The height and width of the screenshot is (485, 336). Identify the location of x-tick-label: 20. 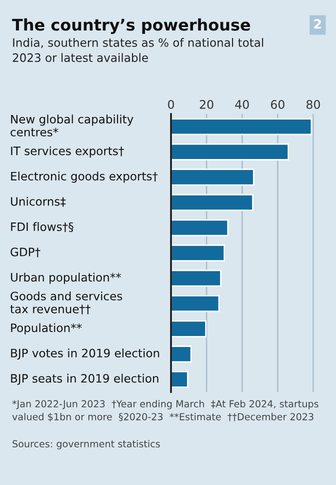
(207, 104).